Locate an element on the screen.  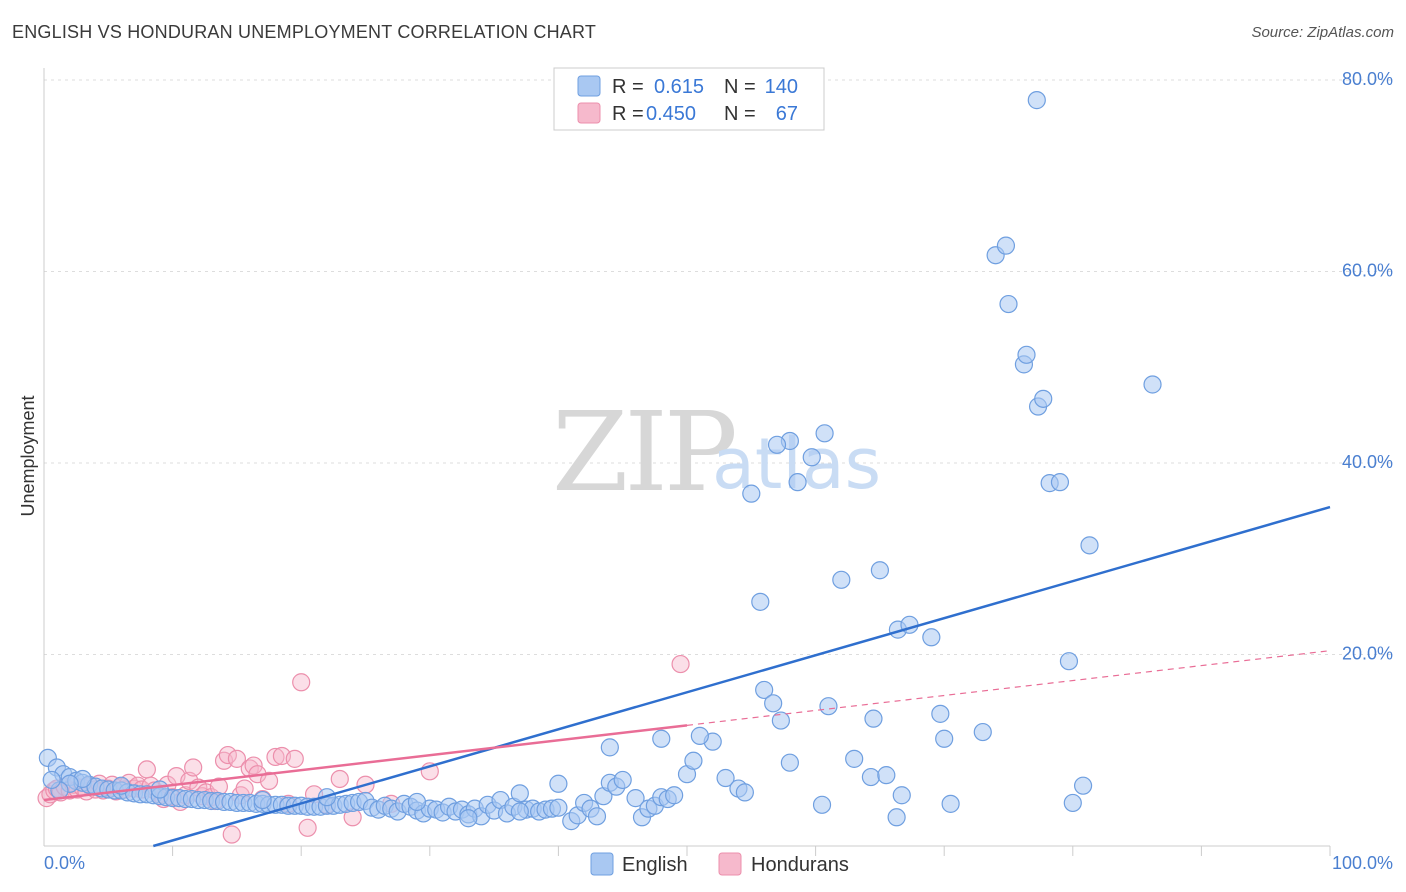
x-tick-label: 100.0% is located at coordinates (1362, 863).